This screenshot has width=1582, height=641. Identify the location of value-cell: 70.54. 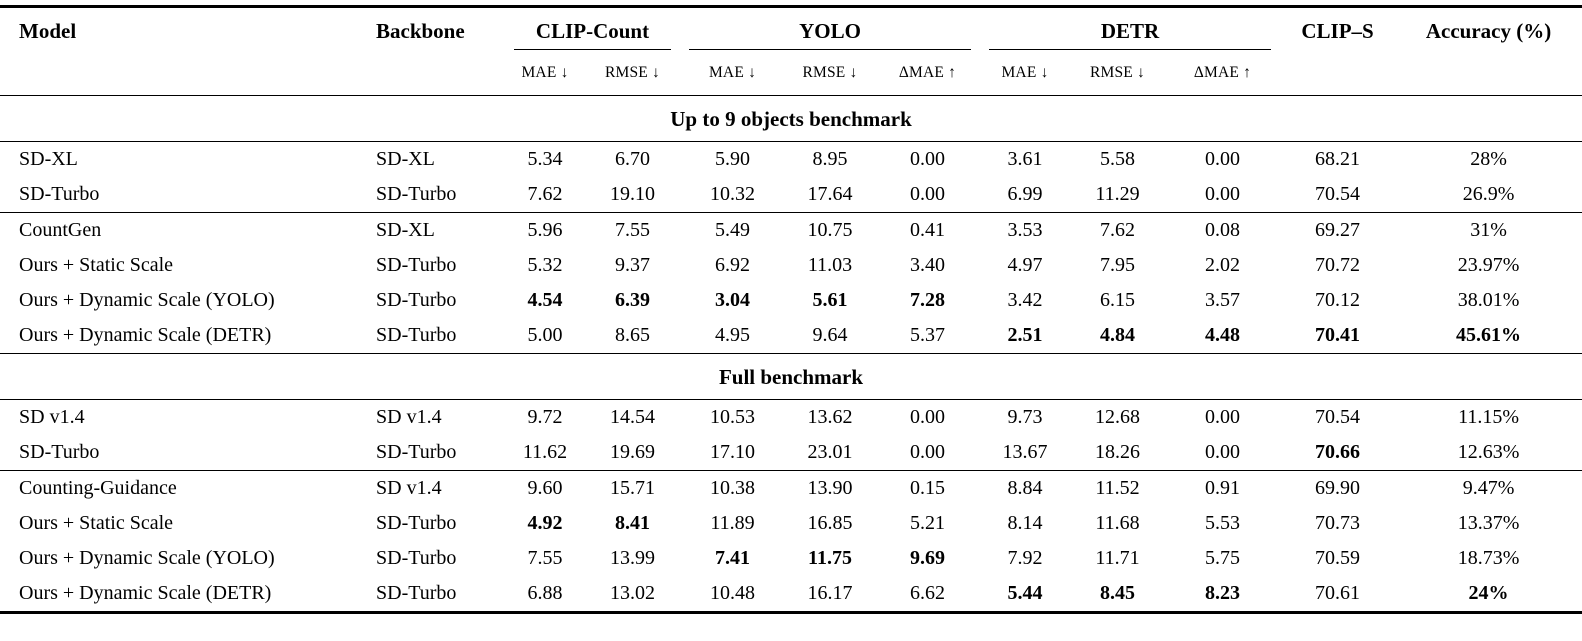
(1338, 195).